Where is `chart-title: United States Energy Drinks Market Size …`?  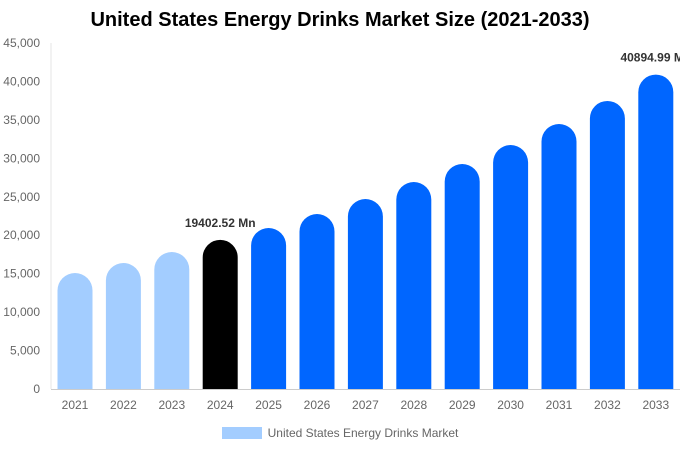
chart-title: United States Energy Drinks Market Size … is located at coordinates (340, 20).